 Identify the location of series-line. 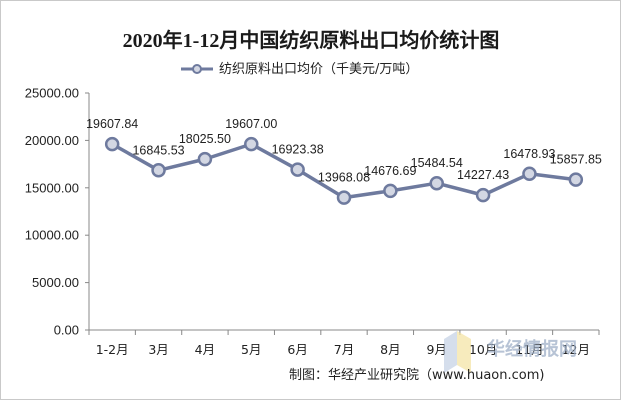
(344, 170).